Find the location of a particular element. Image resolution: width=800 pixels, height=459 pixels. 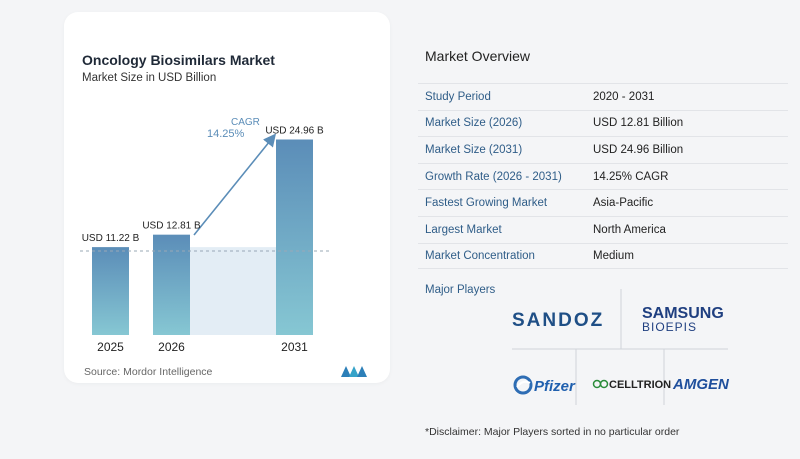

pfizer-logo-icon is located at coordinates (523, 385).